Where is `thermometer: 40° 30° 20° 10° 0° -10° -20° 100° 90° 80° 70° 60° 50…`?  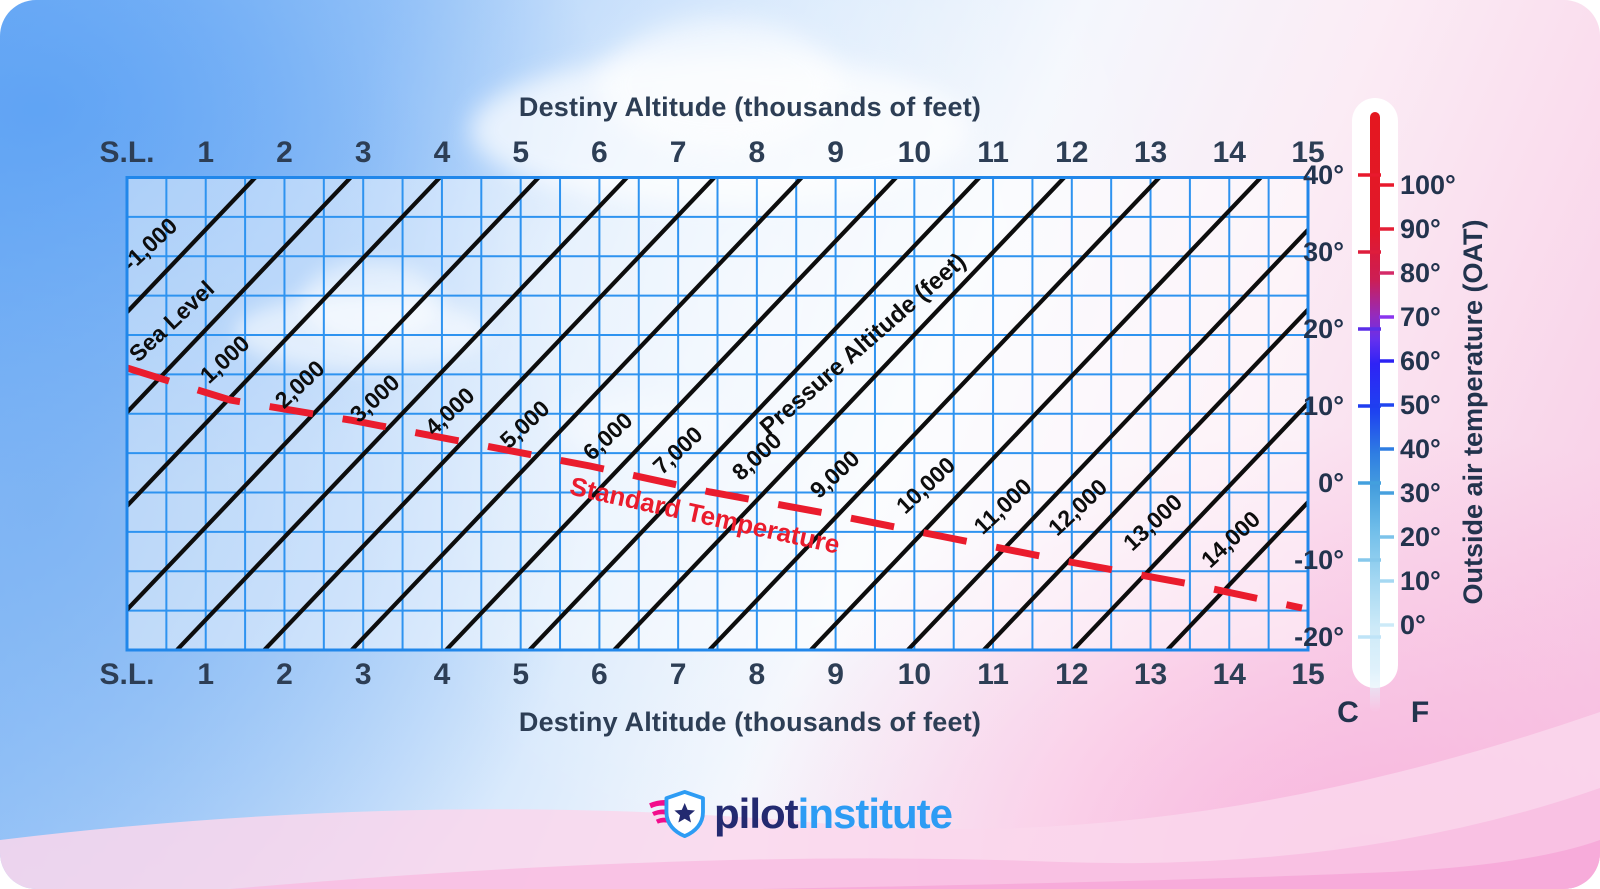 thermometer: 40° 30° 20° 10° 0° -10° -20° 100° 90° 80° 70° 60° 50… is located at coordinates (1375, 405).